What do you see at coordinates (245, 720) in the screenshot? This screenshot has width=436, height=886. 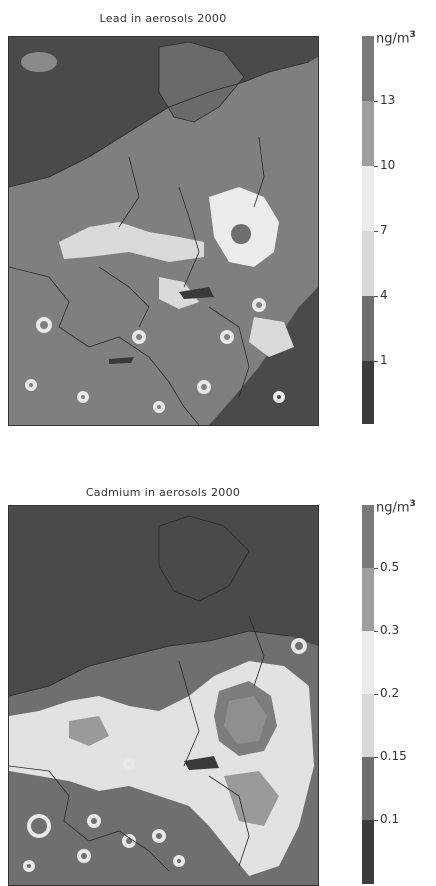 I see `contour-hotspot-core` at bounding box center [245, 720].